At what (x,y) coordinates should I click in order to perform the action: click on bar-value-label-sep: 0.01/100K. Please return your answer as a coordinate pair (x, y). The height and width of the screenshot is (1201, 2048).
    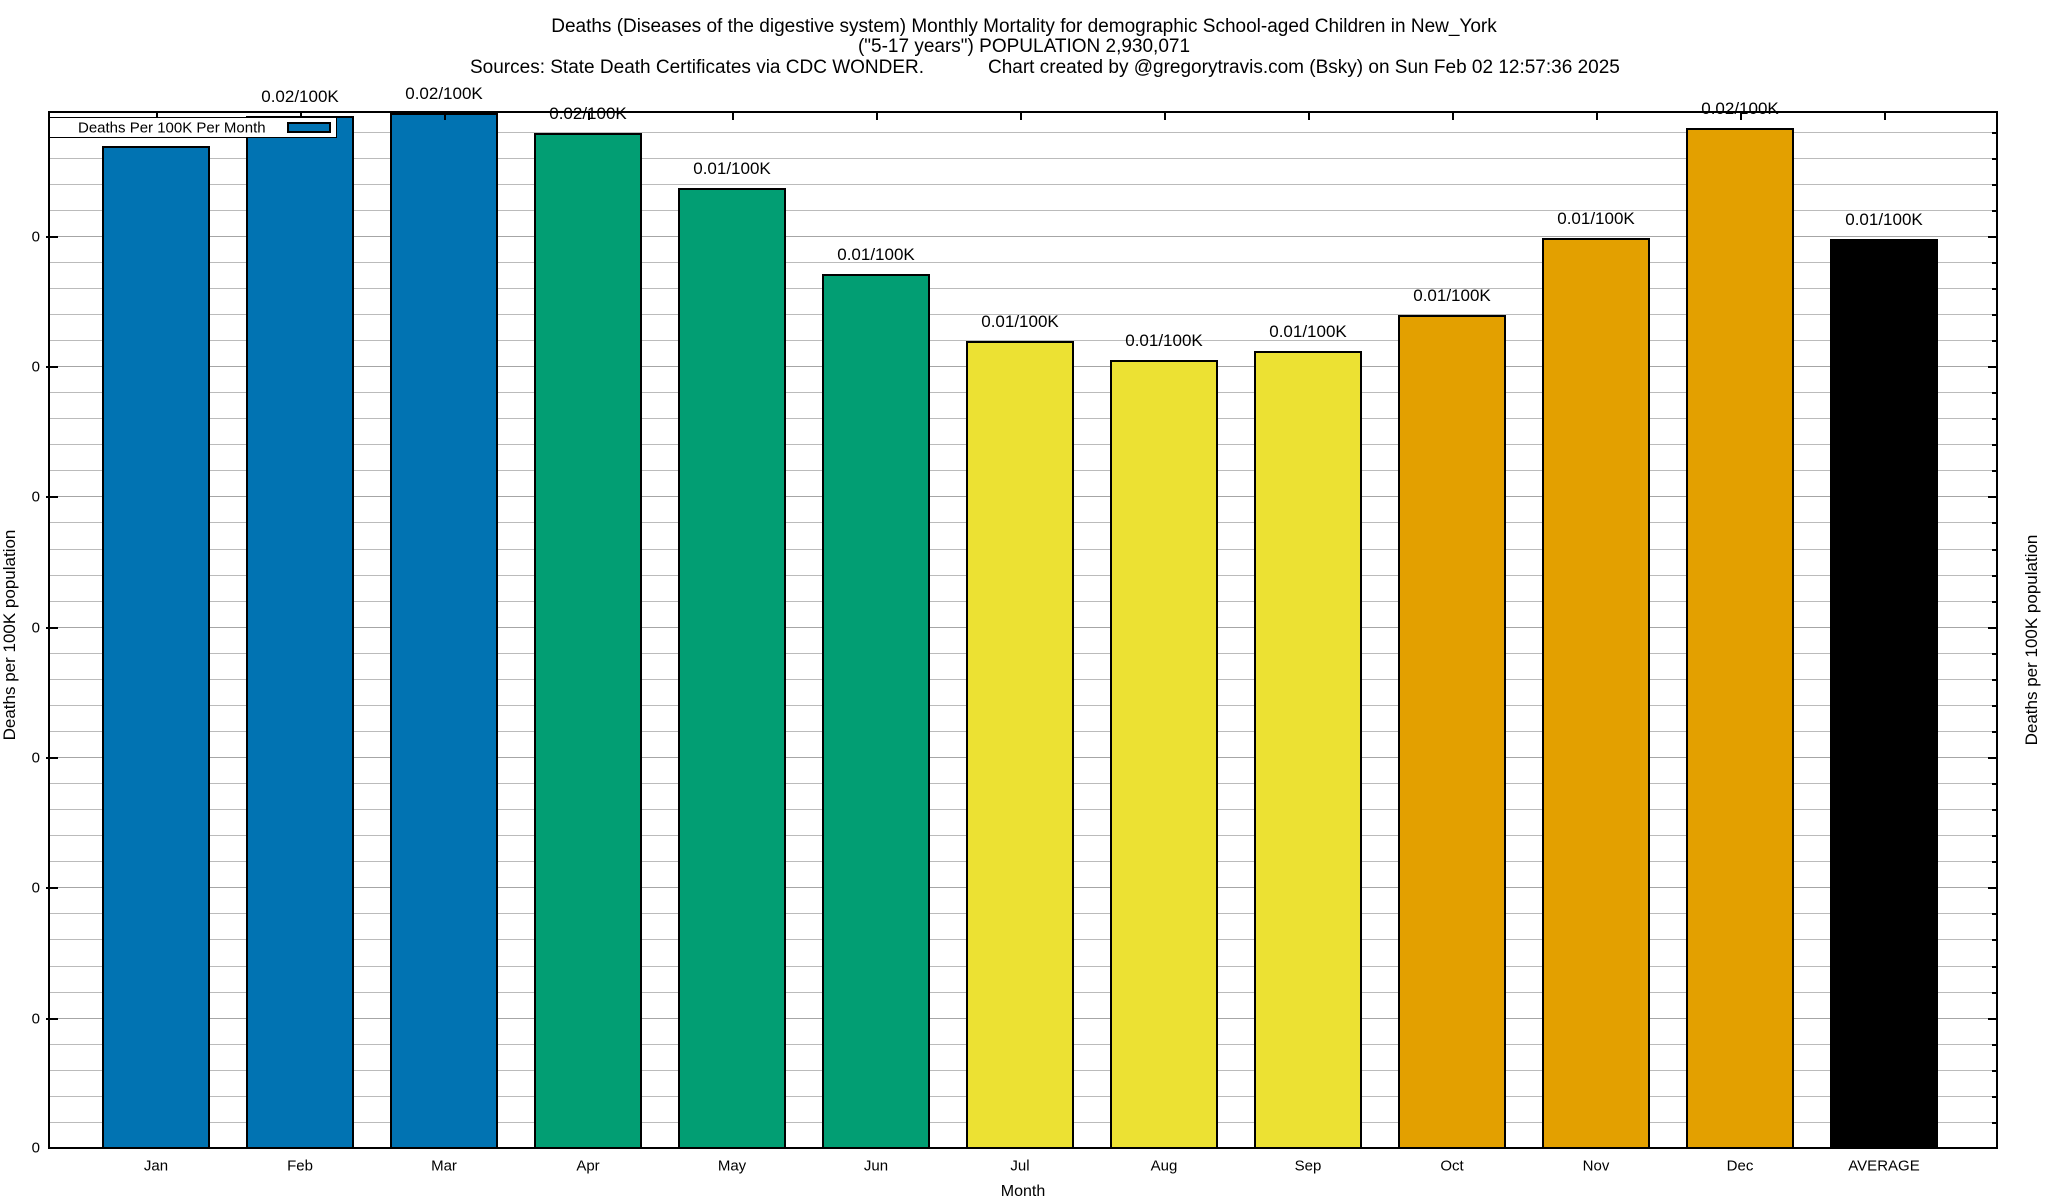
    Looking at the image, I should click on (1308, 331).